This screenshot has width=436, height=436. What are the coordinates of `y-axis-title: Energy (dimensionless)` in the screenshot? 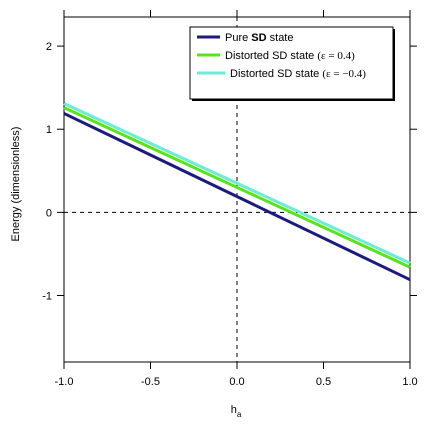 It's located at (16, 184).